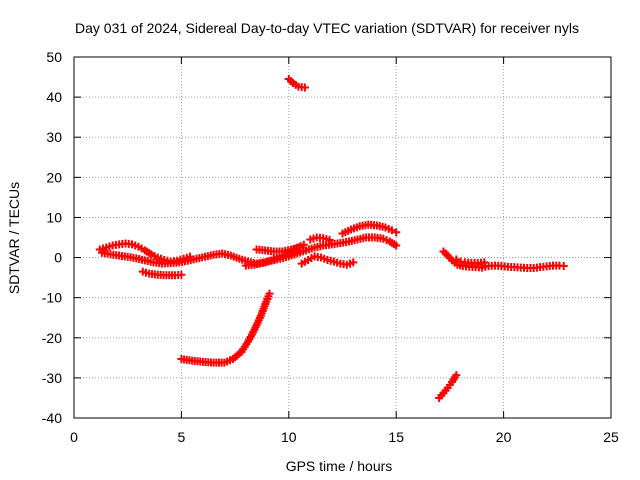 The height and width of the screenshot is (480, 640). I want to click on y-tick-label: 20, so click(54, 177).